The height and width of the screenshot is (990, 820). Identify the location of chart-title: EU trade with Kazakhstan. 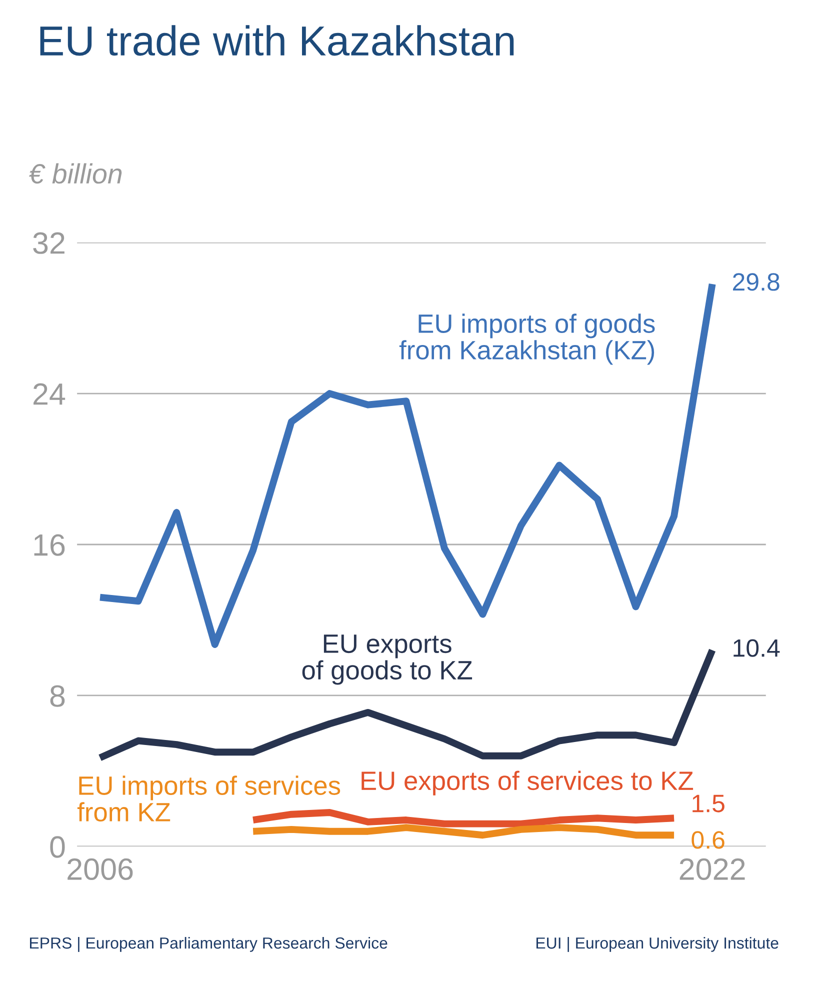
(277, 40).